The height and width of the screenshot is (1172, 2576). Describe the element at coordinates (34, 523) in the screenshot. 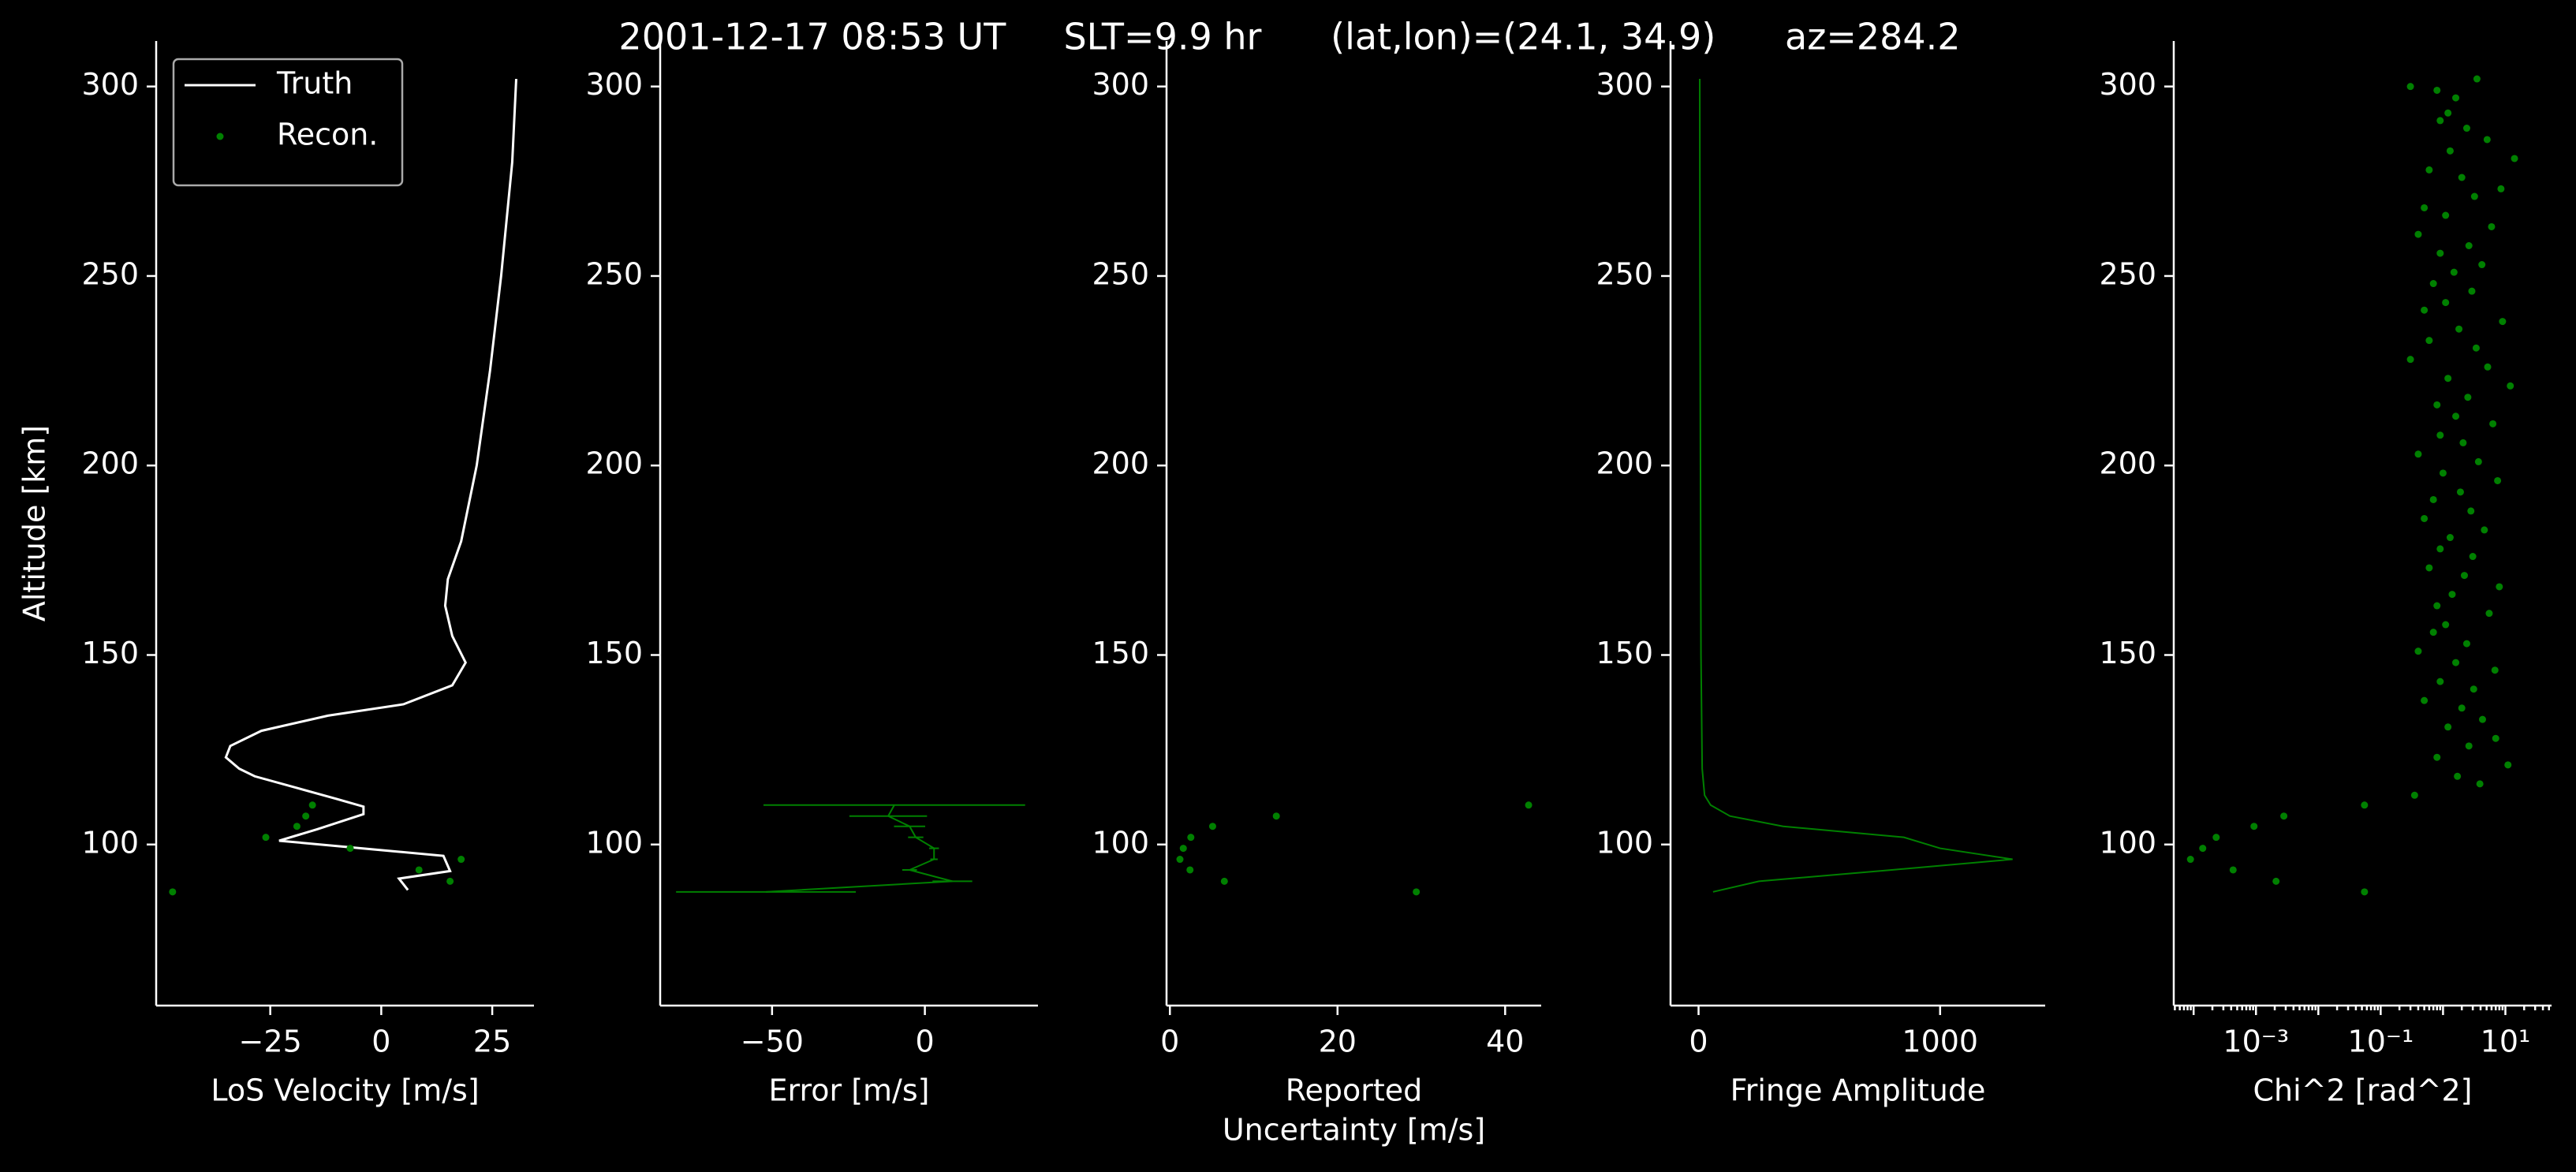

I see `y-axis-label: Altitude [km]` at that location.